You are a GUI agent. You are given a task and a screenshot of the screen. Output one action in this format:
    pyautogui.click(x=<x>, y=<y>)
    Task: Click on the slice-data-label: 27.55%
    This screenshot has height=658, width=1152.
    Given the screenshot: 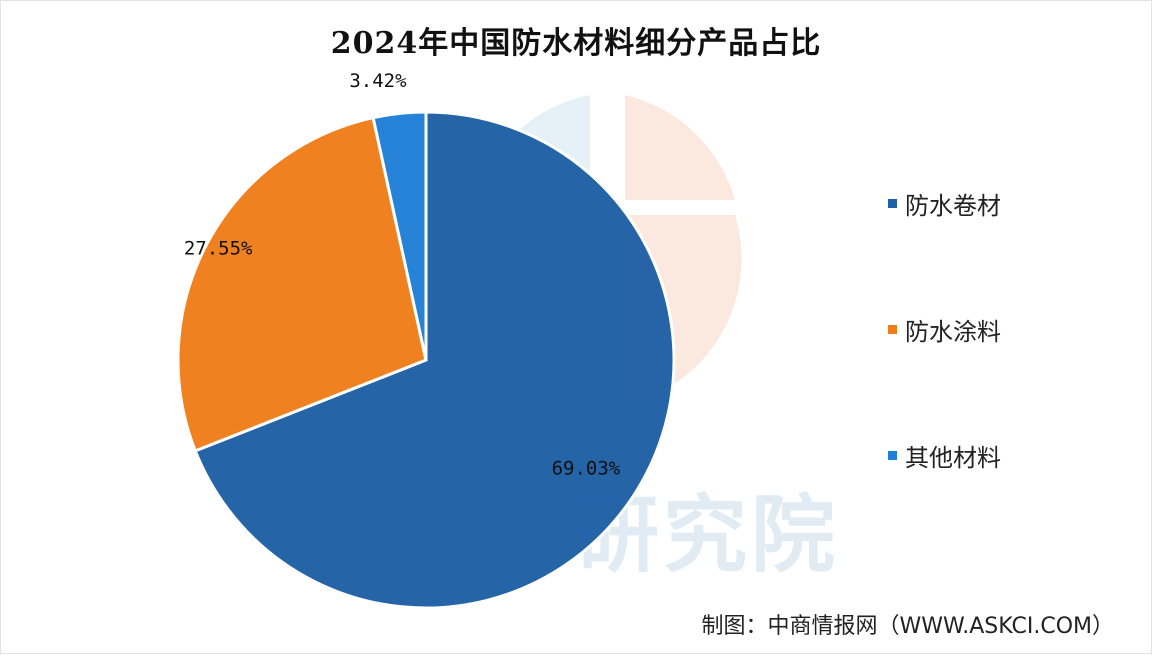 What is the action you would take?
    pyautogui.click(x=218, y=249)
    